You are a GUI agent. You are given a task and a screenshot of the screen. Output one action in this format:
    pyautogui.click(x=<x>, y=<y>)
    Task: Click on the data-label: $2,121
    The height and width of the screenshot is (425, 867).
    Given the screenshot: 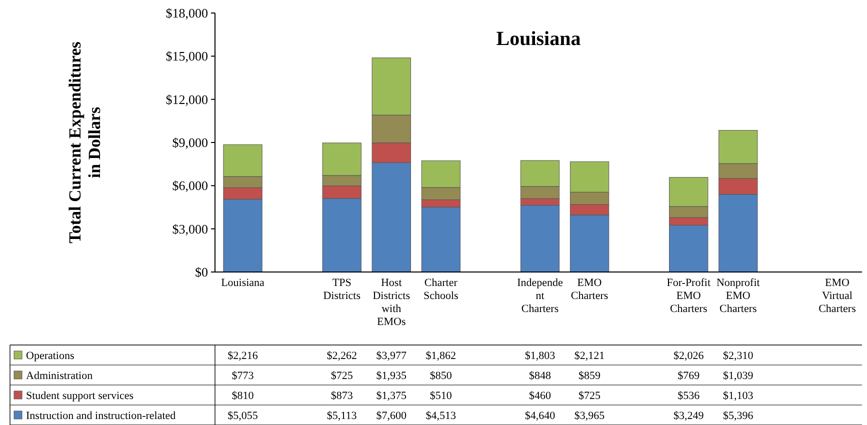 What is the action you would take?
    pyautogui.click(x=589, y=356)
    